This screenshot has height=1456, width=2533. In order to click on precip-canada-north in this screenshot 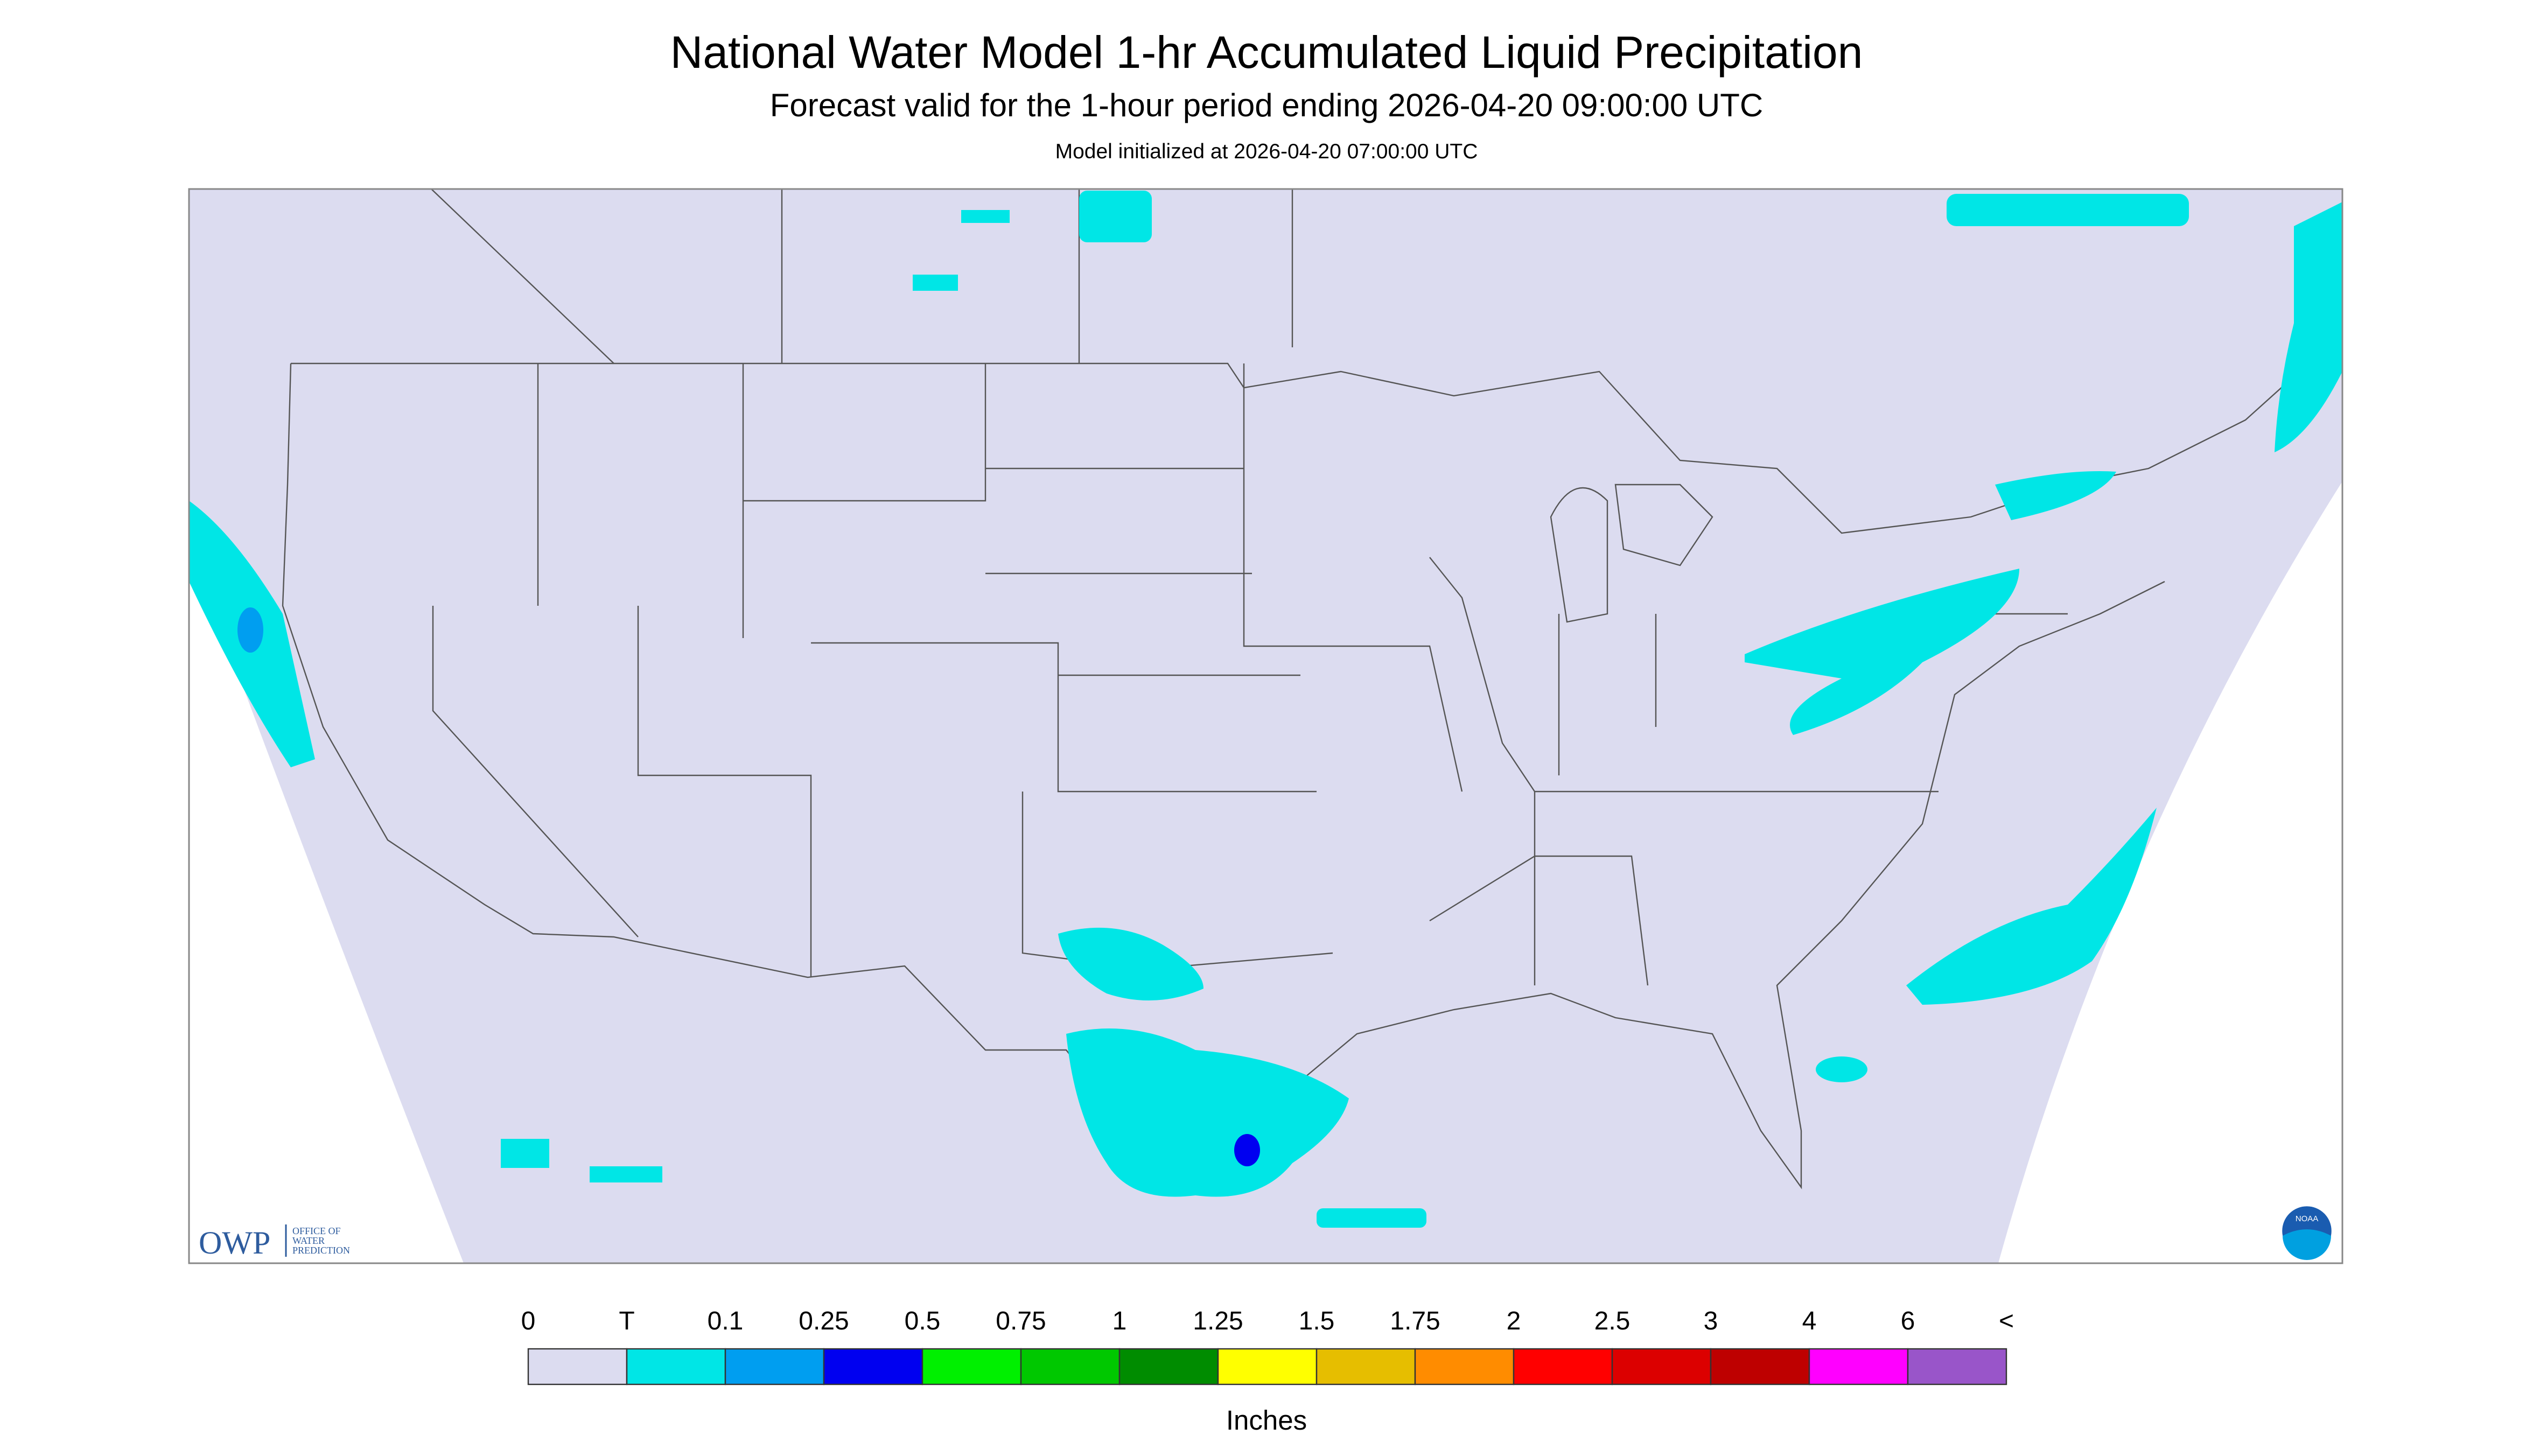, I will do `click(2068, 210)`.